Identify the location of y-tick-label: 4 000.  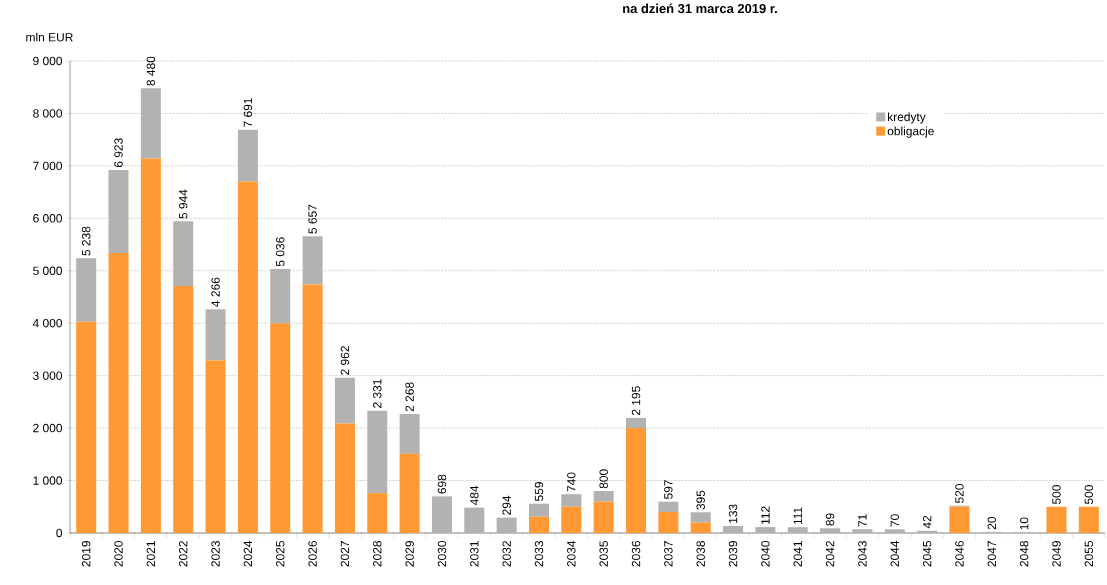
(47, 323).